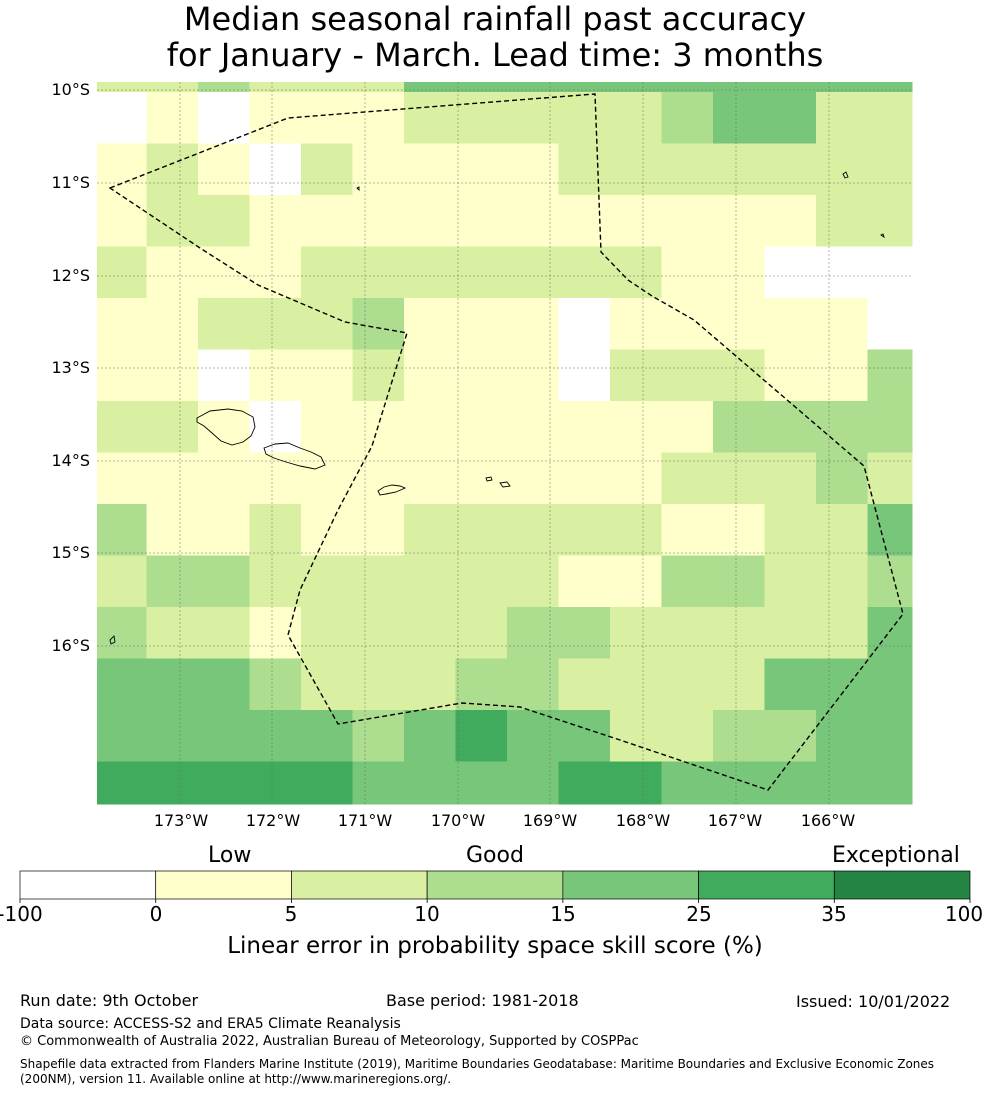 This screenshot has width=990, height=1095. What do you see at coordinates (70, 645) in the screenshot?
I see `lat-label-16s: 16°S` at bounding box center [70, 645].